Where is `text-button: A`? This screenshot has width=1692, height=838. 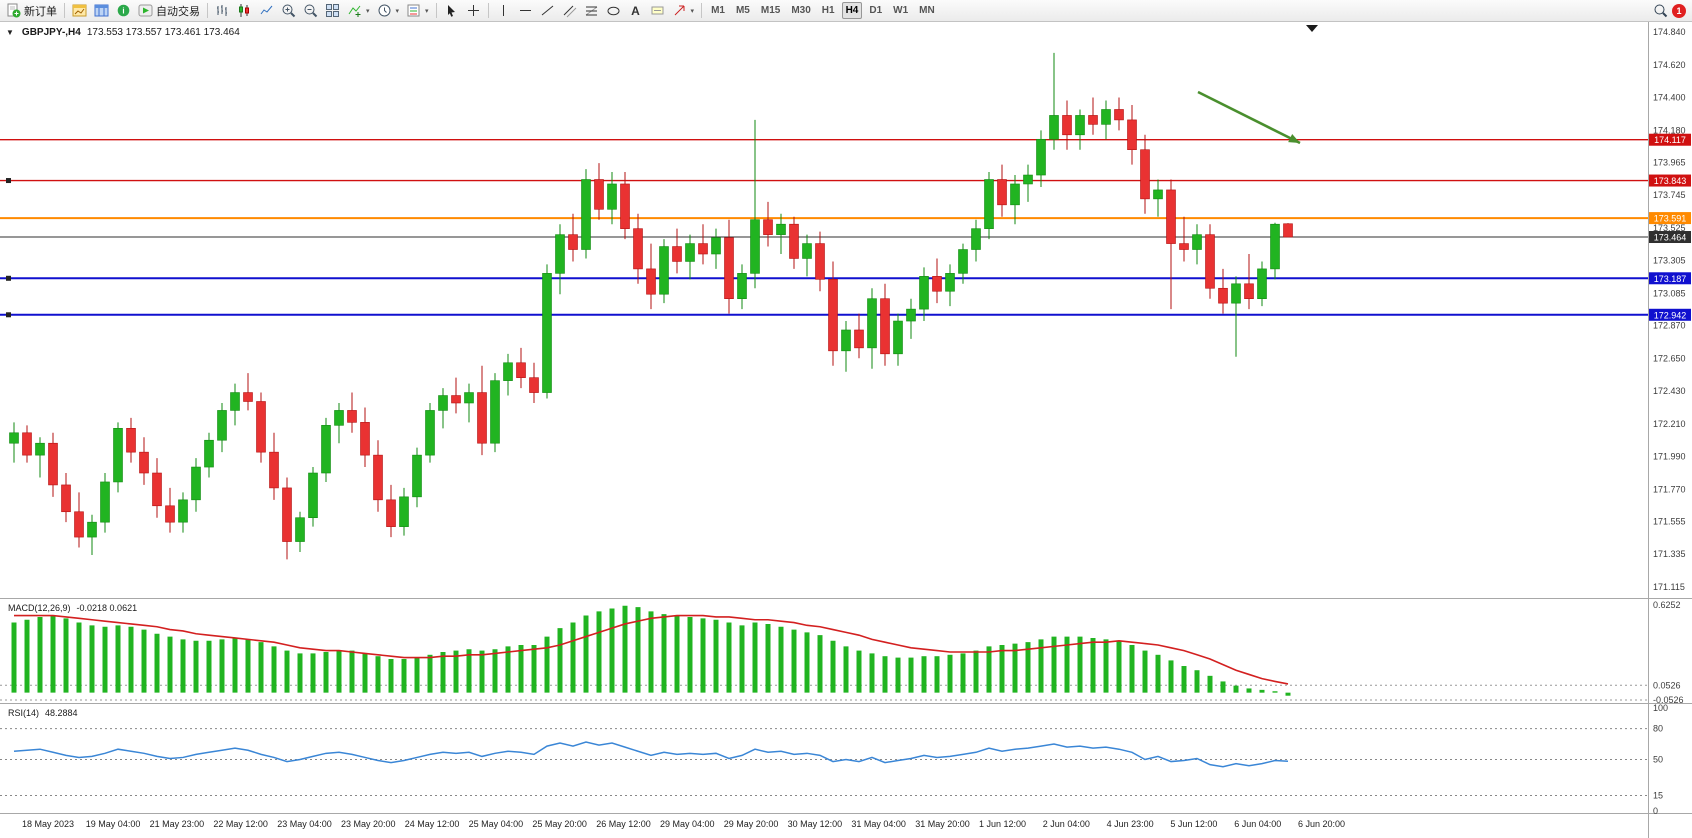 text-button: A is located at coordinates (635, 11).